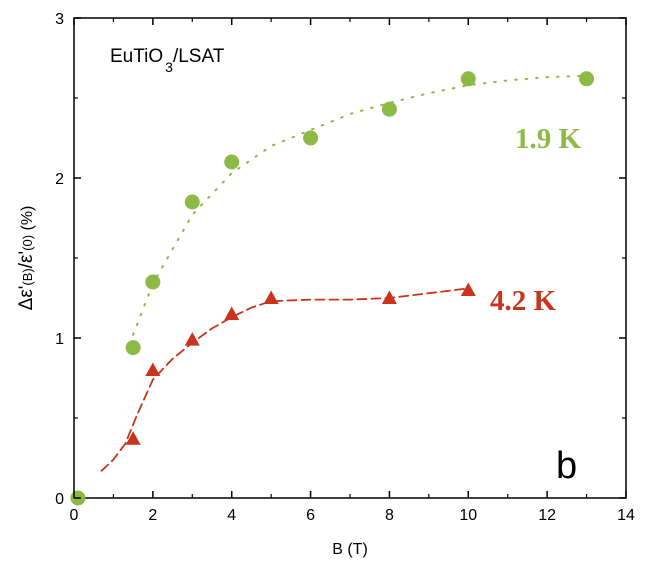 This screenshot has height=565, width=647. I want to click on x-tick-label: 4, so click(231, 515).